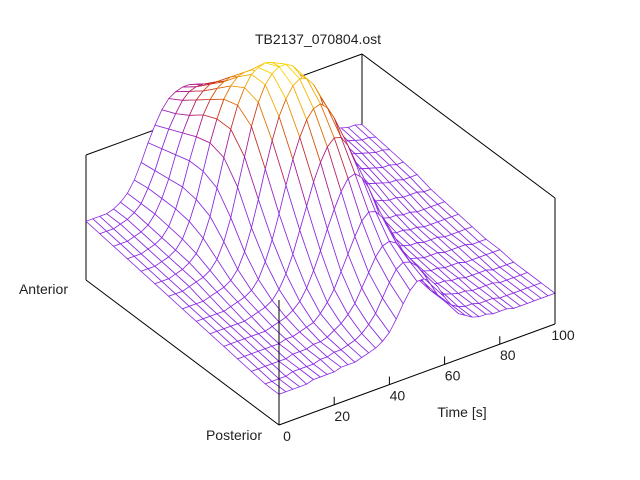 This screenshot has width=640, height=480. I want to click on x-tick-label: 100, so click(563, 335).